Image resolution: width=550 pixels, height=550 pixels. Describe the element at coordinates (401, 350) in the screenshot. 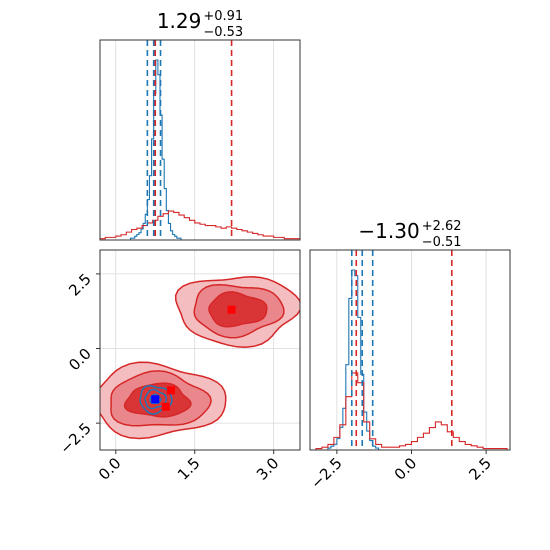

I see `panel-3-quantile-lines` at that location.